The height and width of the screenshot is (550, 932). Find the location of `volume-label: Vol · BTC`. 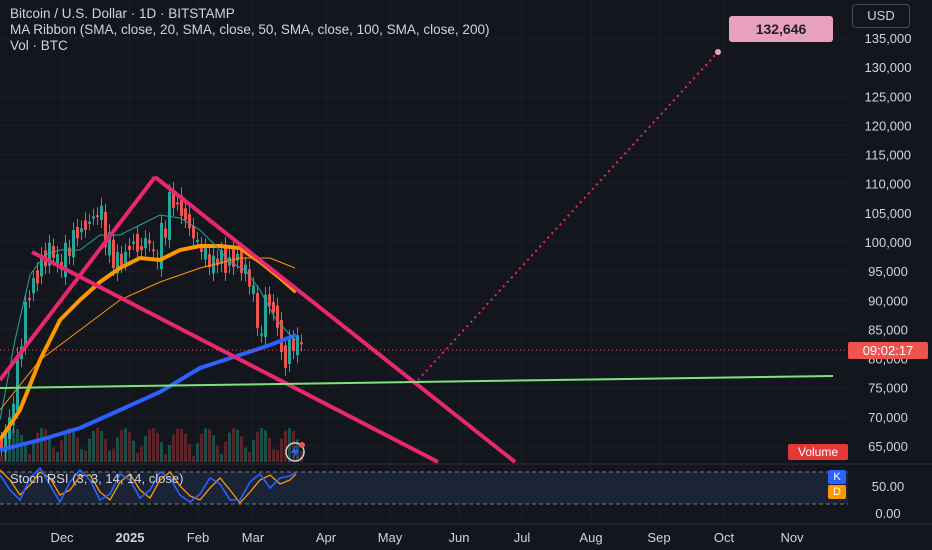

volume-label: Vol · BTC is located at coordinates (39, 45).